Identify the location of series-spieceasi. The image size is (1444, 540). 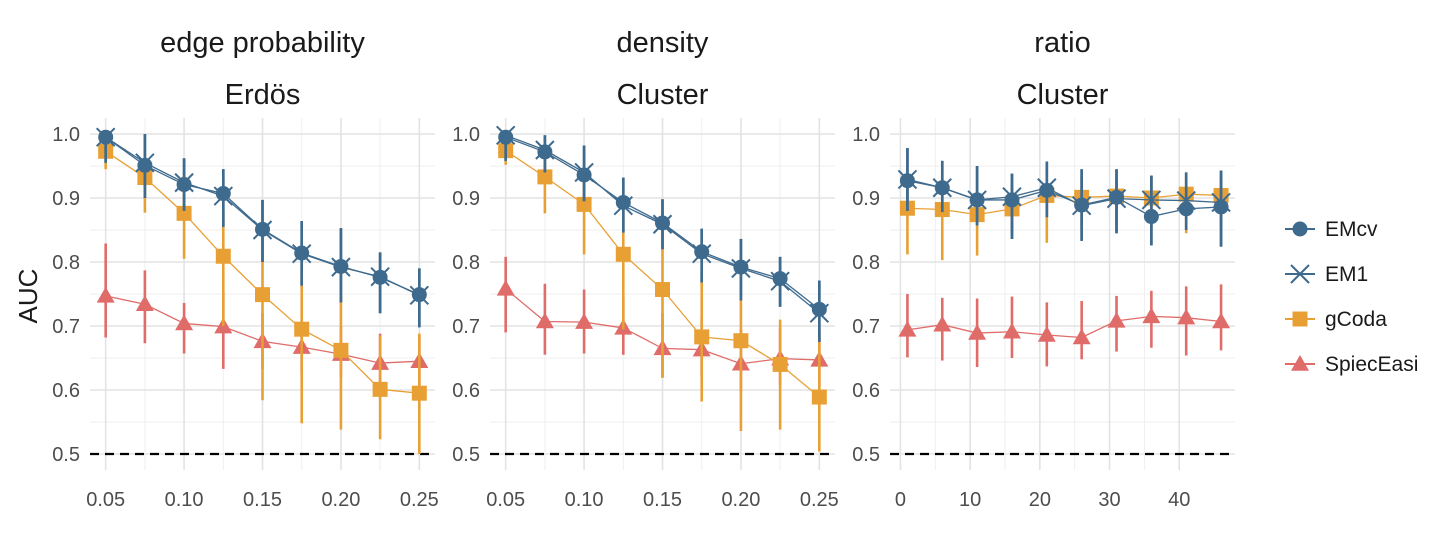
(1064, 325).